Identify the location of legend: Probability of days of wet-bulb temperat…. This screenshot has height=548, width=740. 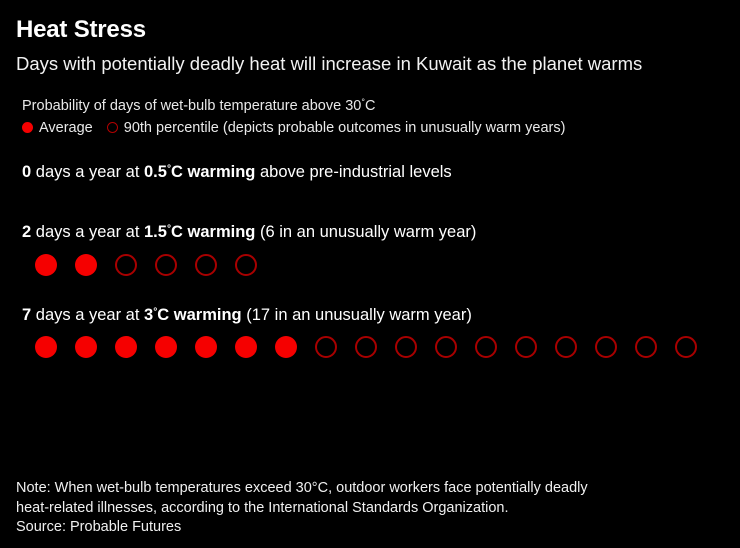
(370, 105).